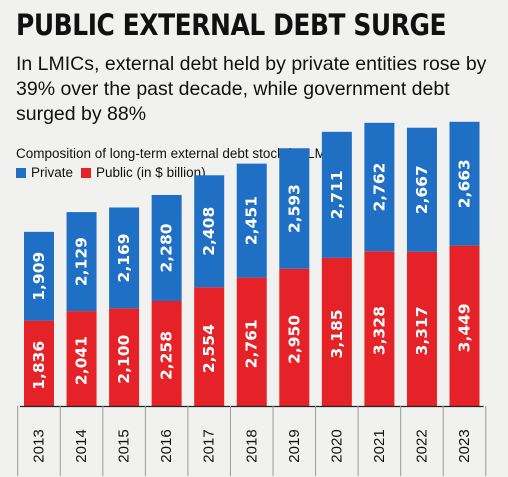 The height and width of the screenshot is (477, 508). I want to click on data-label-private-2017: 2,408, so click(209, 231).